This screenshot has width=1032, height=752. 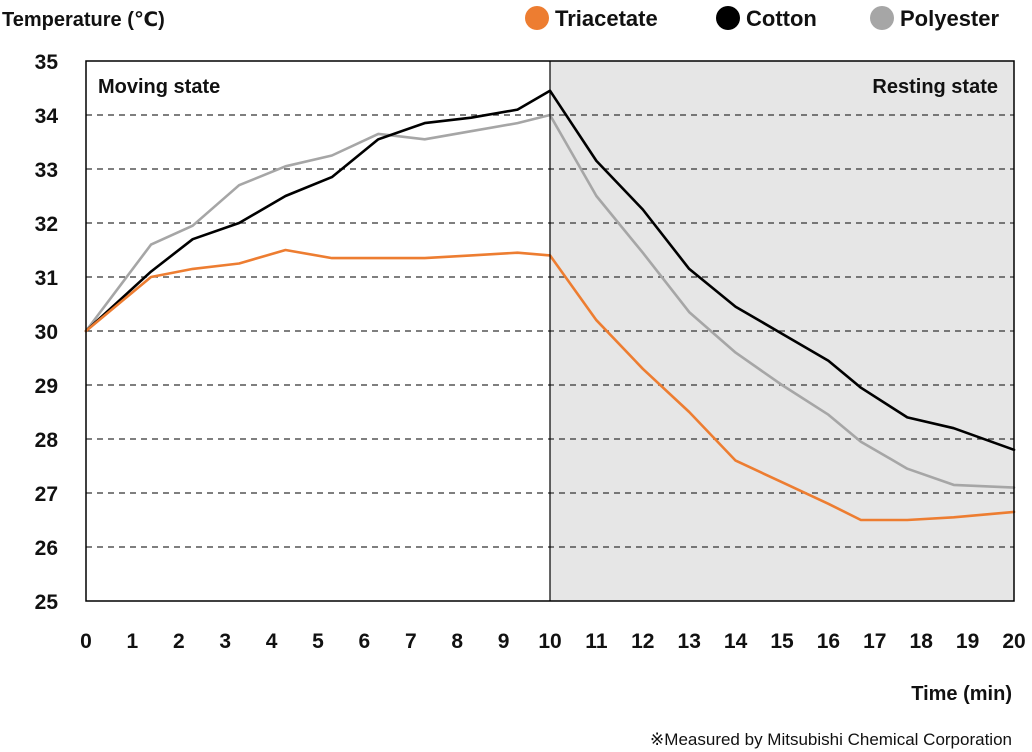 I want to click on x-tick-label: 1, so click(x=133, y=641).